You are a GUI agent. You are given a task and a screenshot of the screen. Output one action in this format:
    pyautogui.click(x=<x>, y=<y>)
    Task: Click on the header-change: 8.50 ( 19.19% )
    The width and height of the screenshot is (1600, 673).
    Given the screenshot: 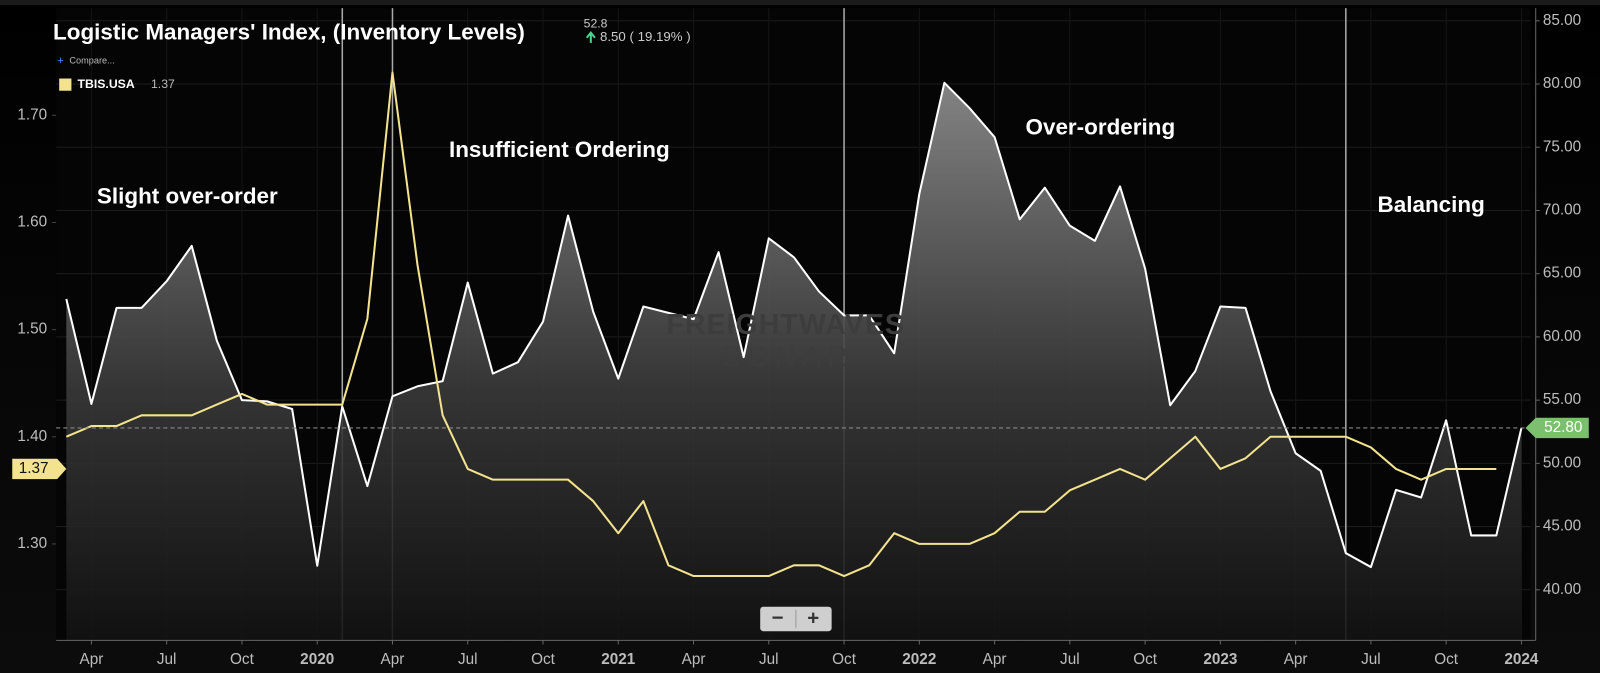 What is the action you would take?
    pyautogui.click(x=645, y=36)
    